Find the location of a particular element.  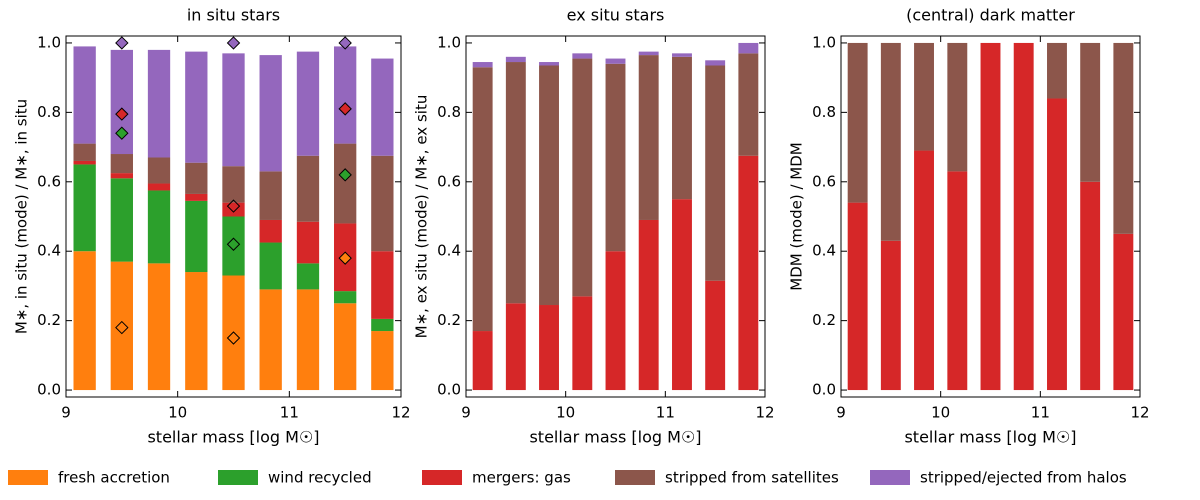

legend-label: mergers: gas is located at coordinates (521, 478).